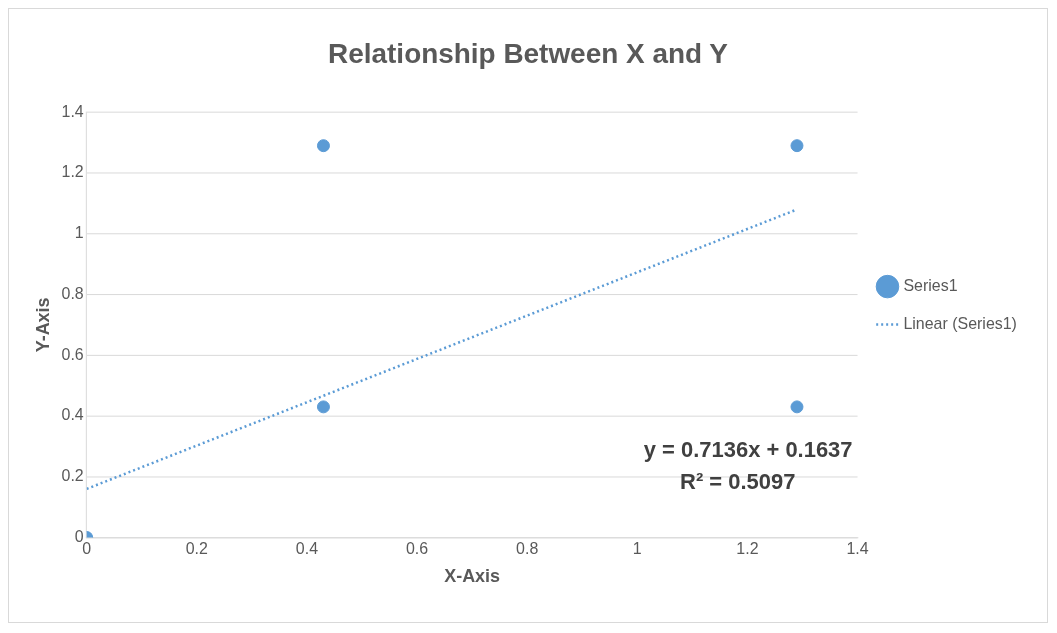  I want to click on y-tick-label: 0.8, so click(72, 293).